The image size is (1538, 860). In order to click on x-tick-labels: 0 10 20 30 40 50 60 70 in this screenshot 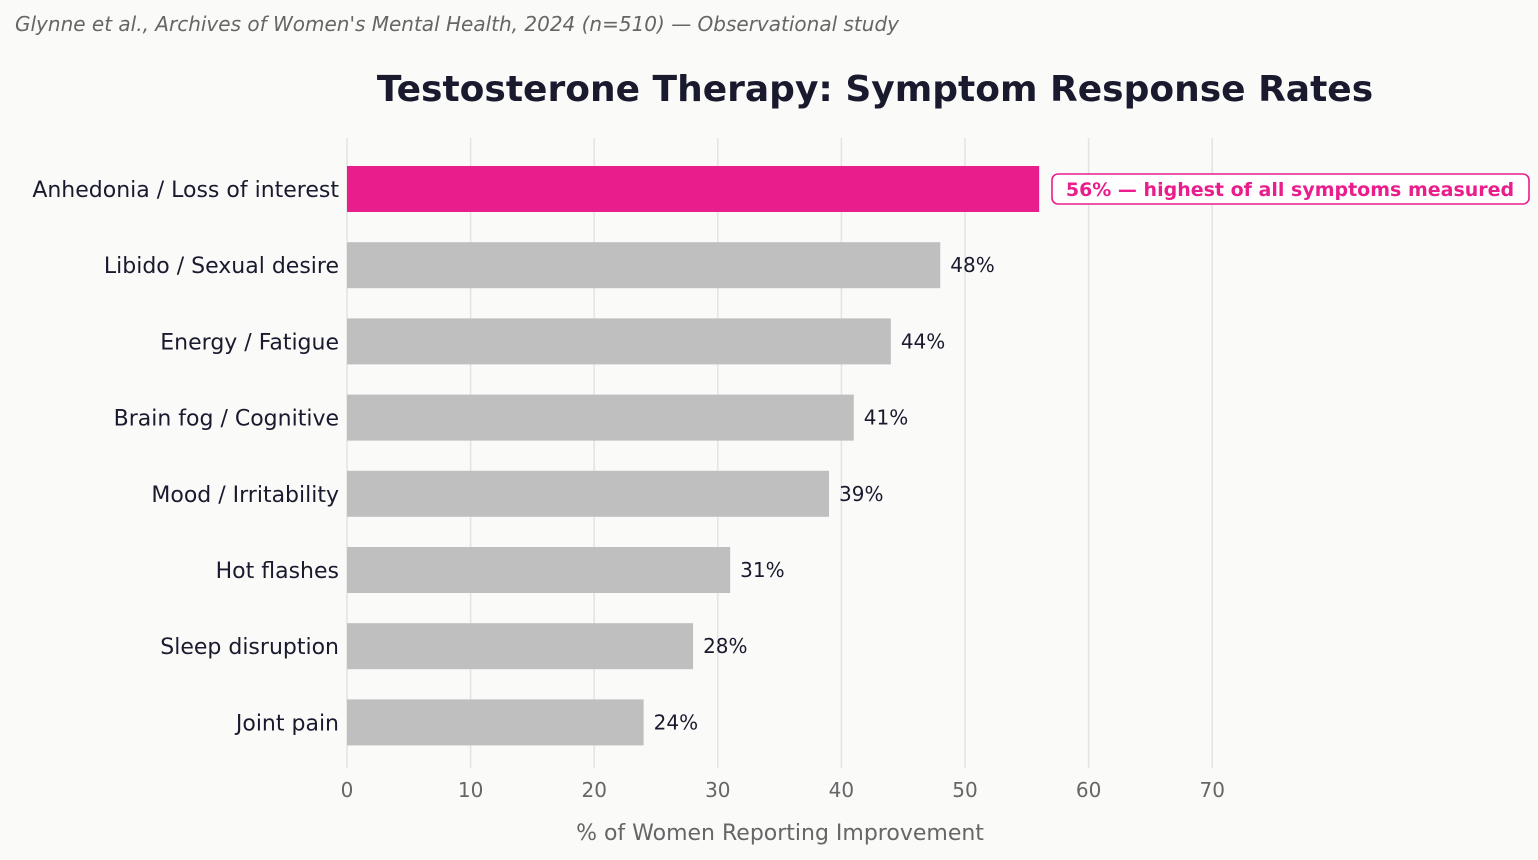, I will do `click(783, 790)`.